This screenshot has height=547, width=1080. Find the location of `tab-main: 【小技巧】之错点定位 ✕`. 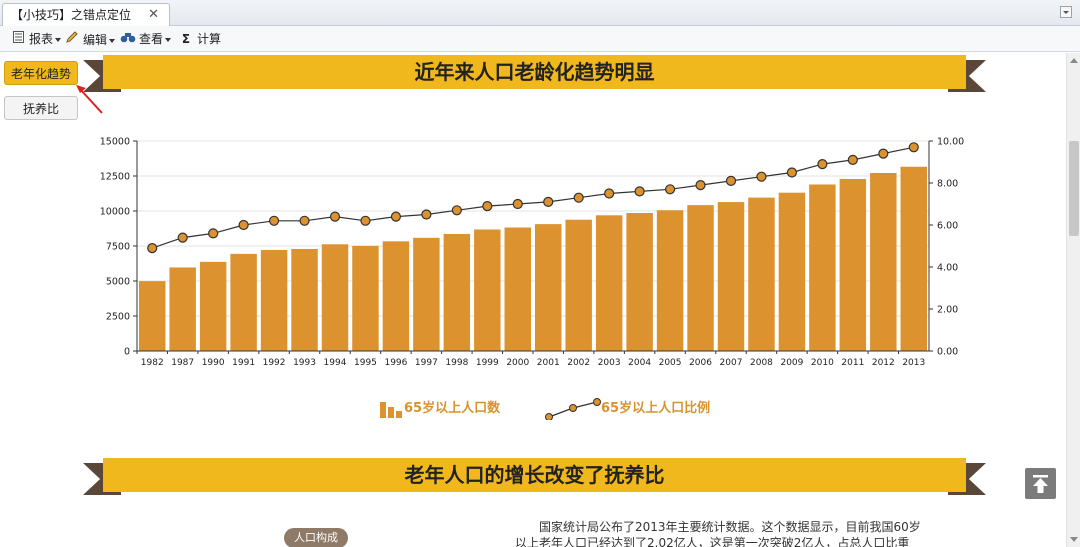

tab-main: 【小技巧】之错点定位 ✕ is located at coordinates (86, 14).